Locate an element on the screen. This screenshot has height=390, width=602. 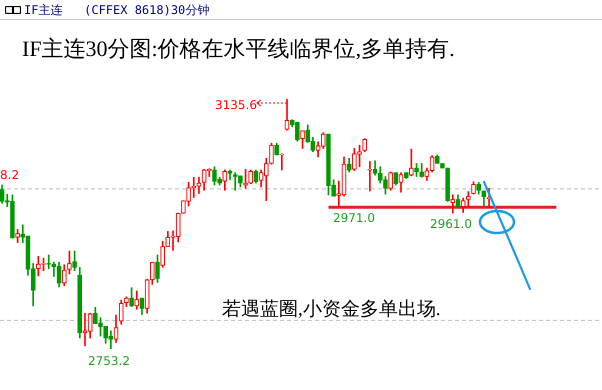
chart-subtitle: IF主连 (CFFEX 8618)30分钟 is located at coordinates (117, 10).